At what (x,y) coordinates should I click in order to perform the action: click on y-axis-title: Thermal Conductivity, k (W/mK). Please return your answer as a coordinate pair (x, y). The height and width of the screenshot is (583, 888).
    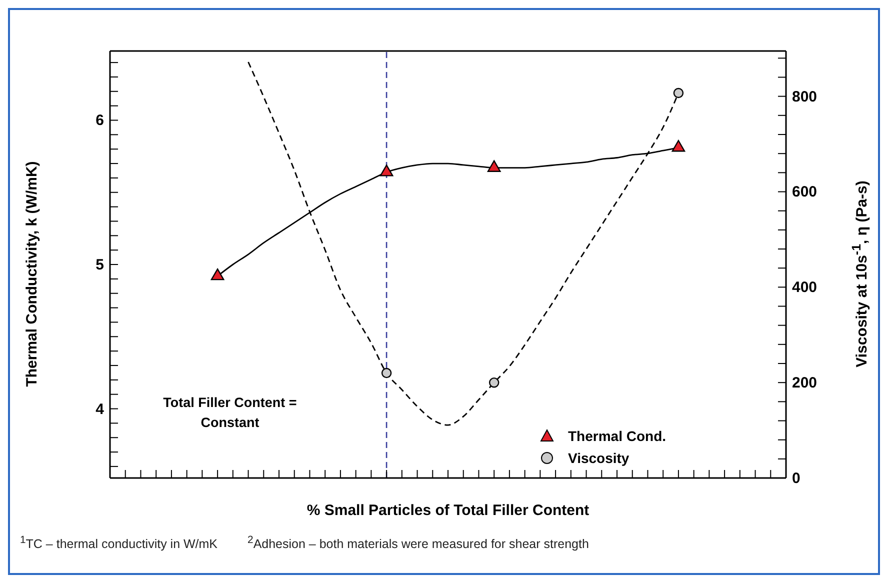
    Looking at the image, I should click on (32, 274).